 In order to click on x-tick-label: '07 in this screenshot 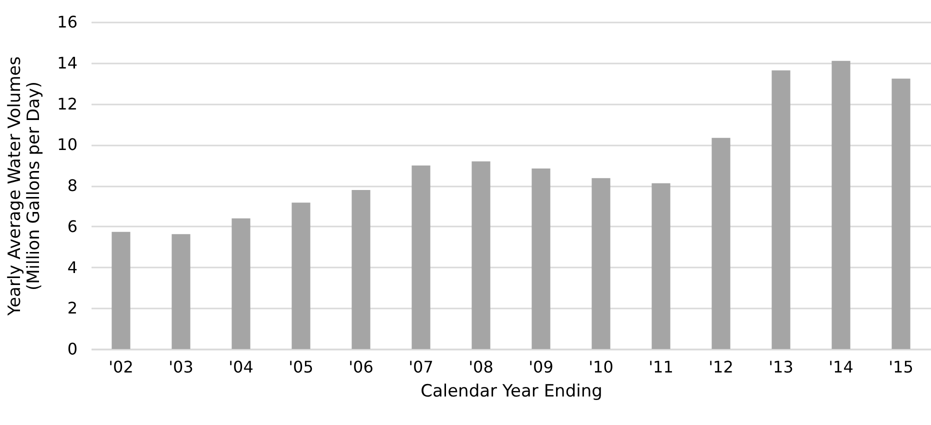, I will do `click(421, 367)`.